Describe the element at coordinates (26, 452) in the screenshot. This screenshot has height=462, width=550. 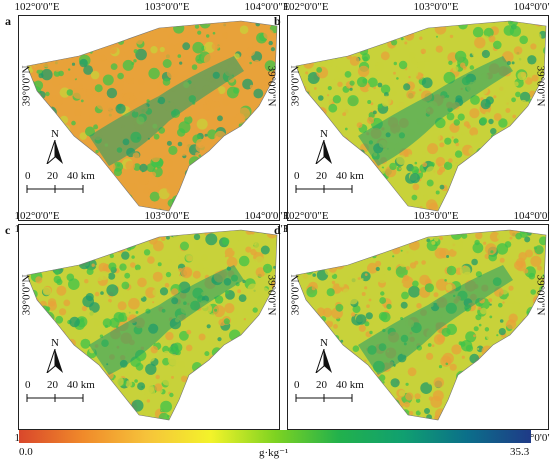
I see `colorbar-min-label: 0.0` at that location.